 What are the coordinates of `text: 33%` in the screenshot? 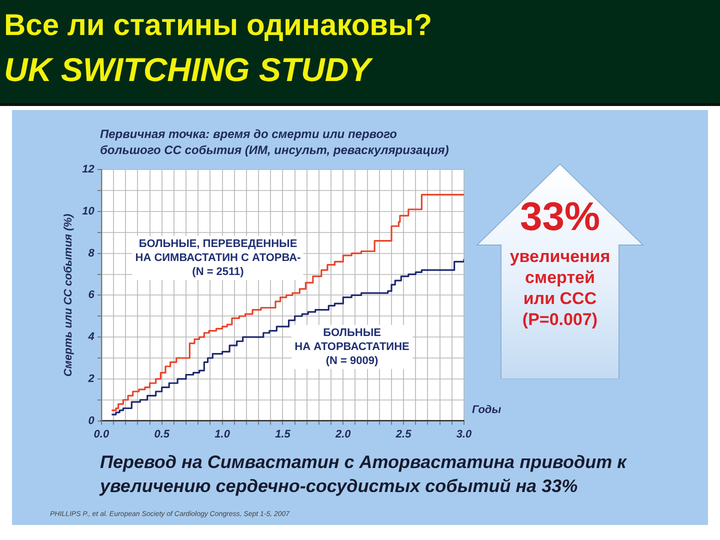 It's located at (560, 217).